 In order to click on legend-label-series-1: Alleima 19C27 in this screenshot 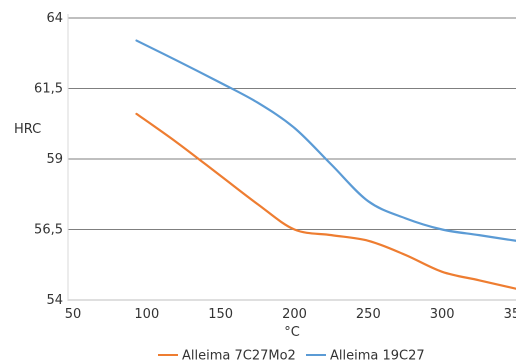, I will do `click(377, 356)`.